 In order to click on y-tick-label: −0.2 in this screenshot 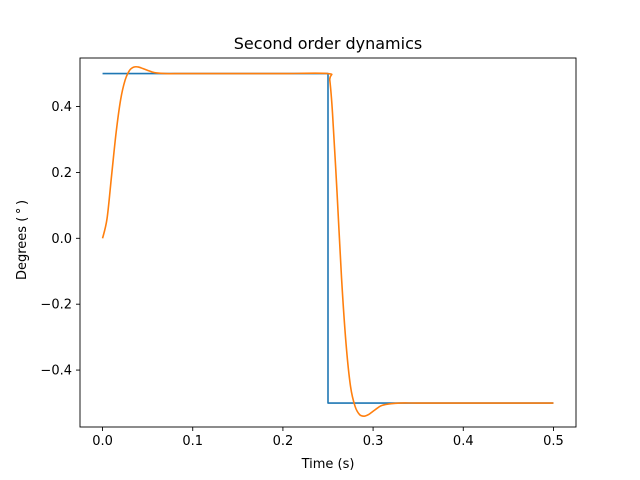, I will do `click(56, 305)`.